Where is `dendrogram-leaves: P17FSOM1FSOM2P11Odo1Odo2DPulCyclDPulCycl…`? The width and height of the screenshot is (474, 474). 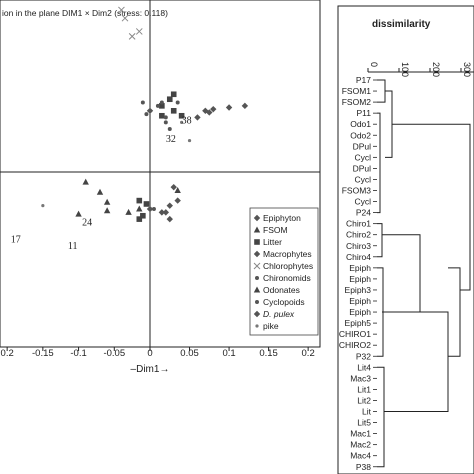 dendrogram-leaves: P17FSOM1FSOM2P11Odo1Odo2DPulCyclDPulCycl… is located at coordinates (355, 273).